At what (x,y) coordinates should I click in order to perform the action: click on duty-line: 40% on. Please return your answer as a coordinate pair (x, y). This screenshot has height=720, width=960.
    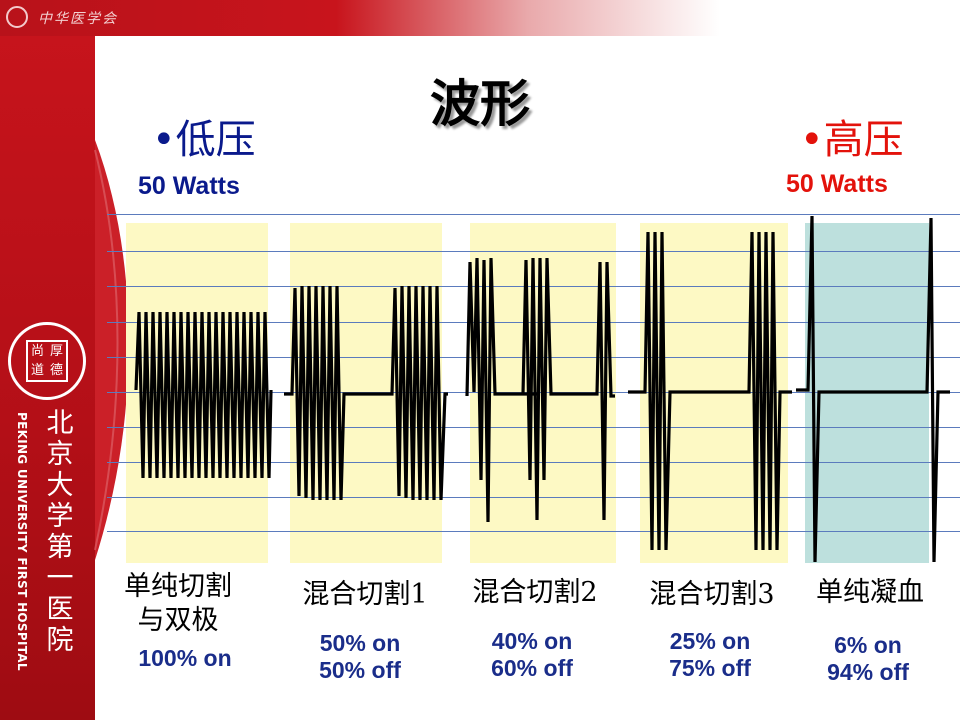
    Looking at the image, I should click on (532, 641).